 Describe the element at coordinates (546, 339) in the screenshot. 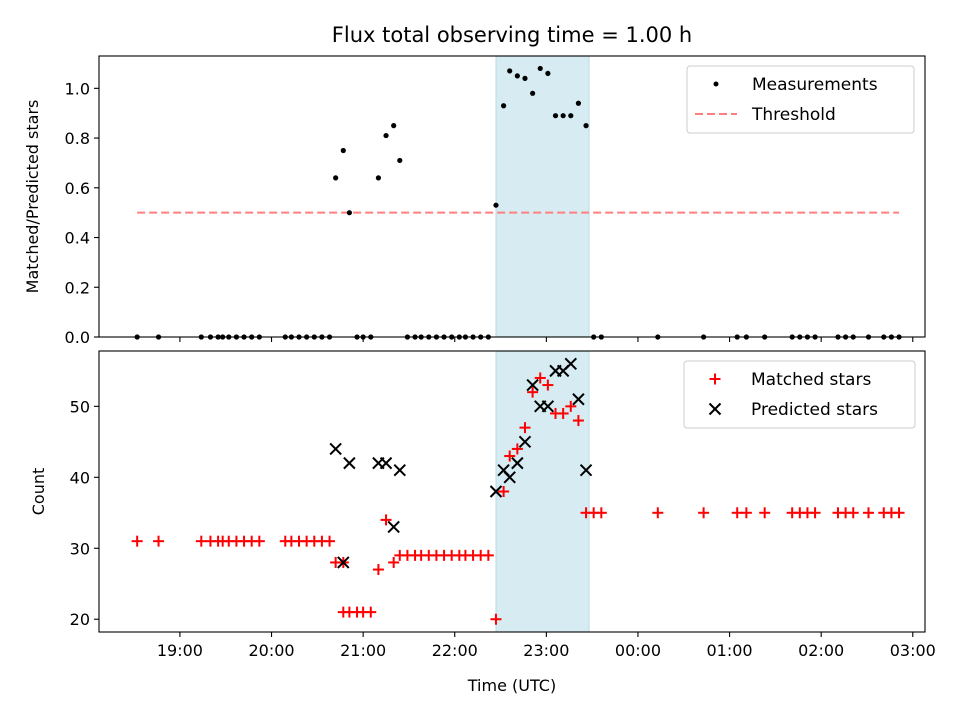

I see `top-x-ticks` at that location.